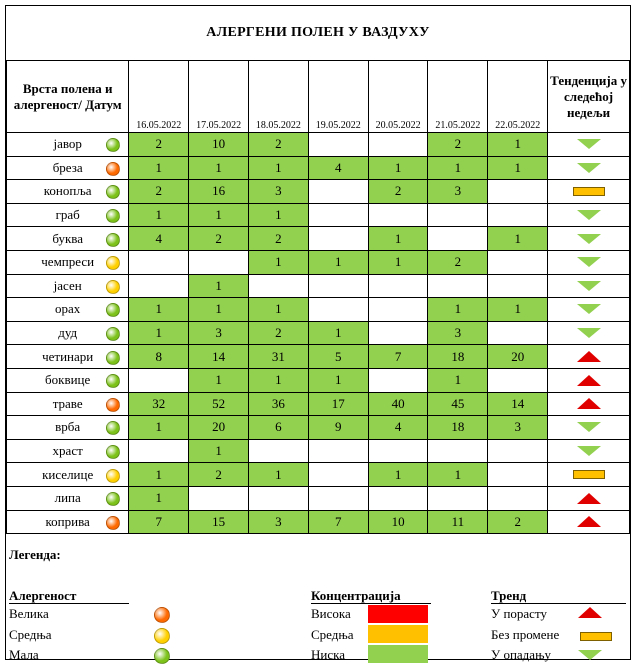 The width and height of the screenshot is (636, 667). I want to click on species-cell: орах, so click(67, 309).